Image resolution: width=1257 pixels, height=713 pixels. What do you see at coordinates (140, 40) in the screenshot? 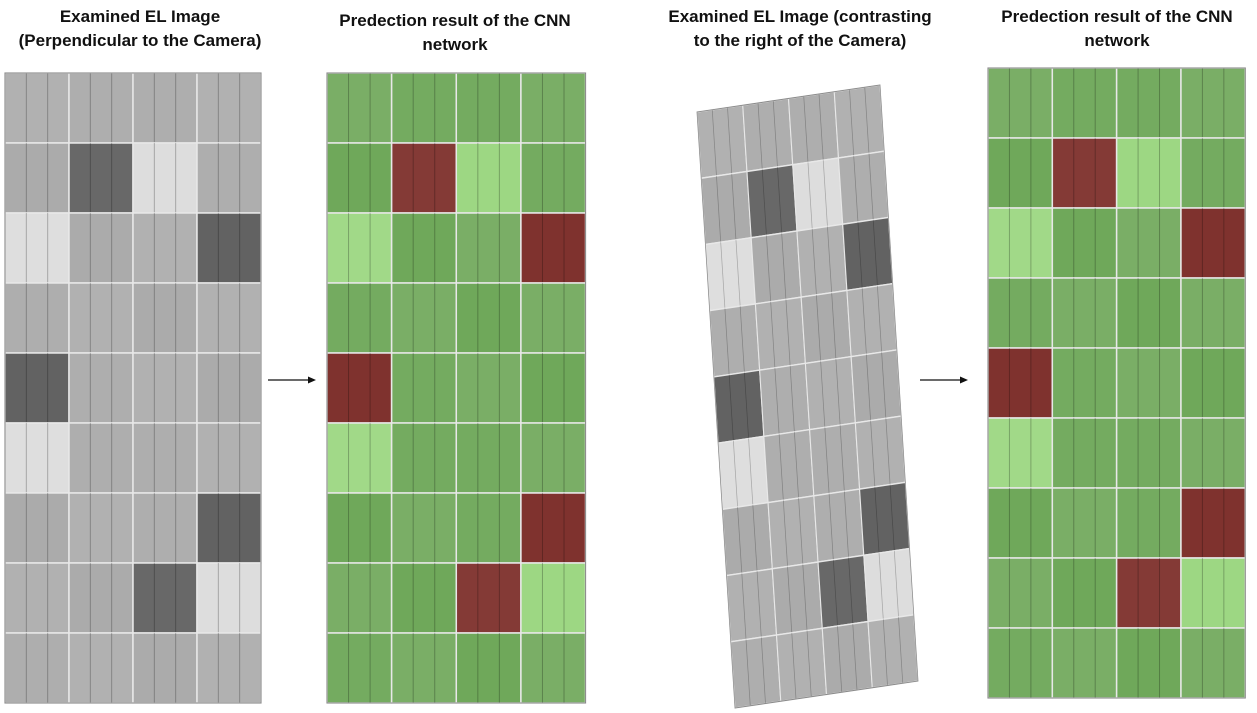
I see `panel-title: (Perpendicular to the Camera)` at bounding box center [140, 40].